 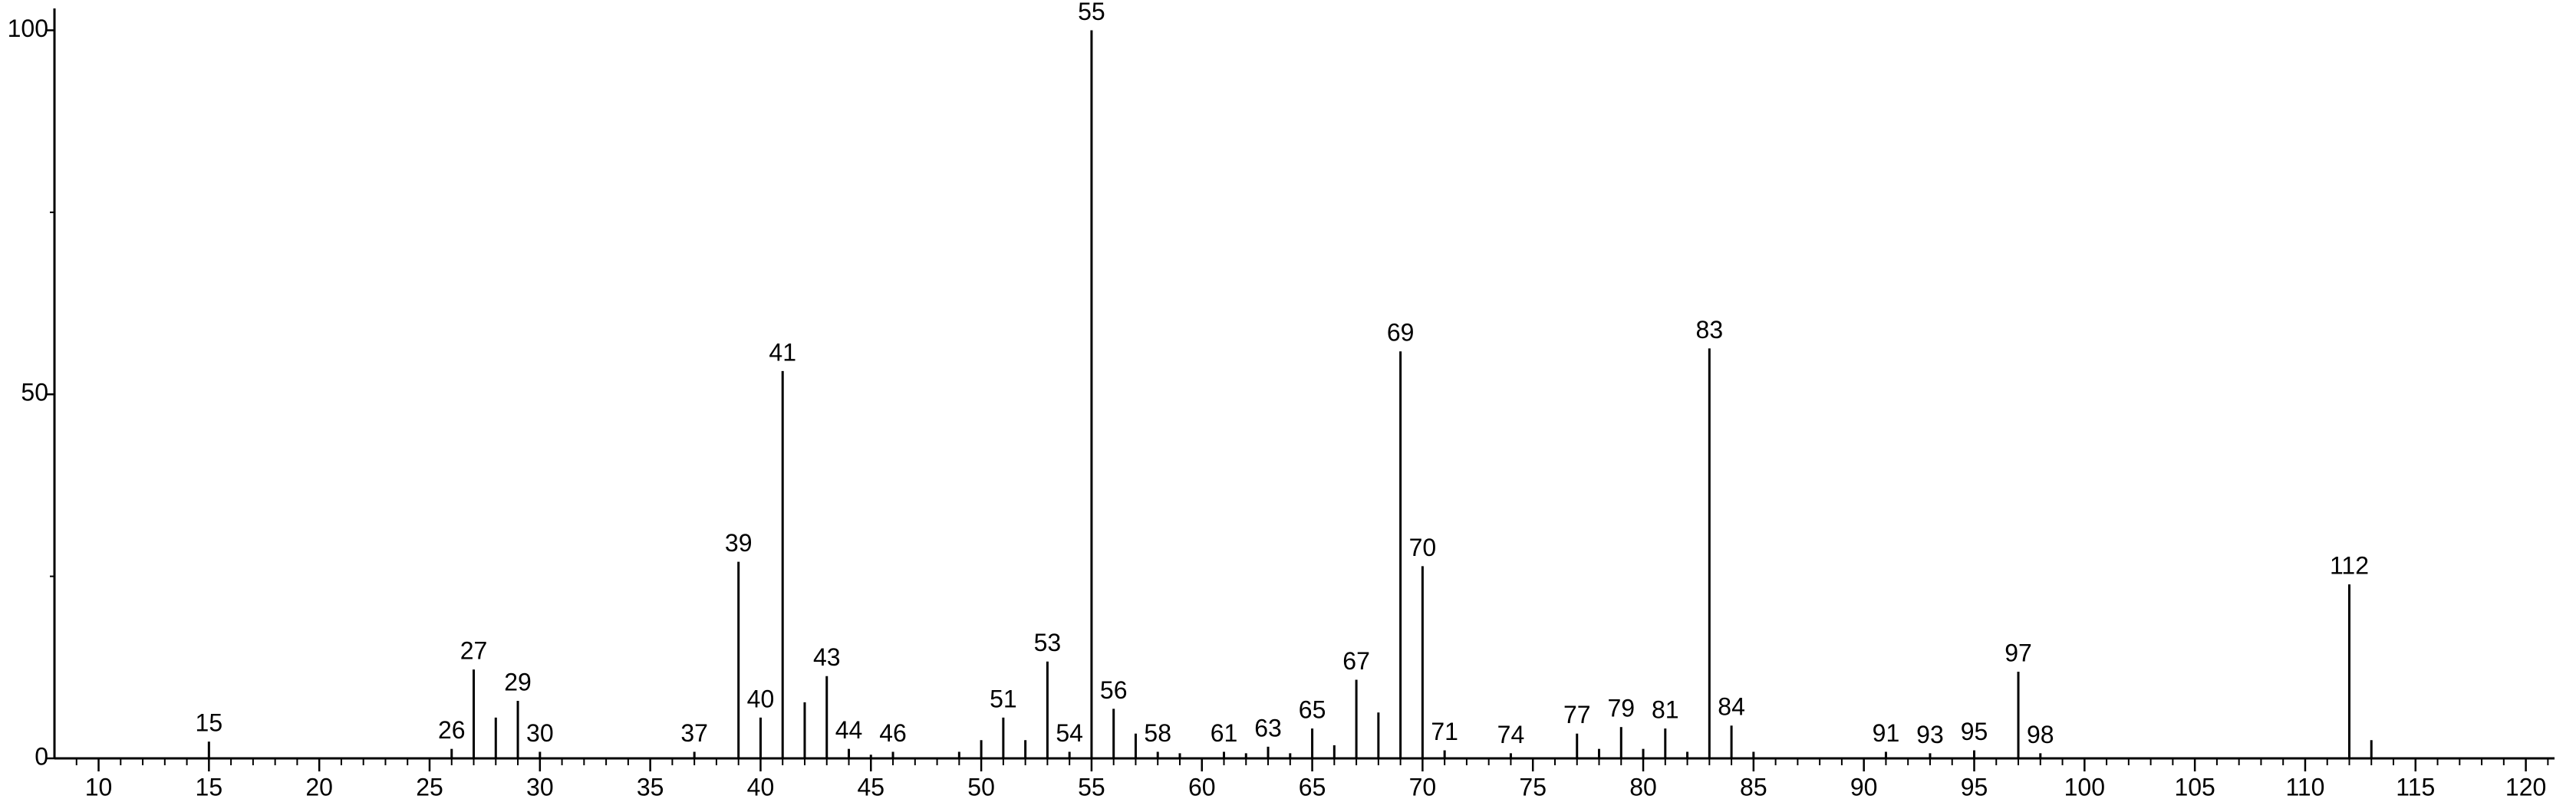 What do you see at coordinates (1643, 786) in the screenshot?
I see `x-tick-label: 80` at bounding box center [1643, 786].